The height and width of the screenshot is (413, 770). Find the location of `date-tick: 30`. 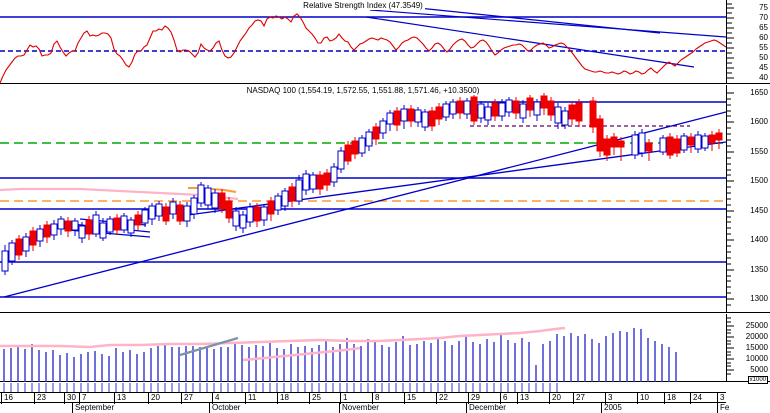

date-tick: 30 is located at coordinates (70, 398).